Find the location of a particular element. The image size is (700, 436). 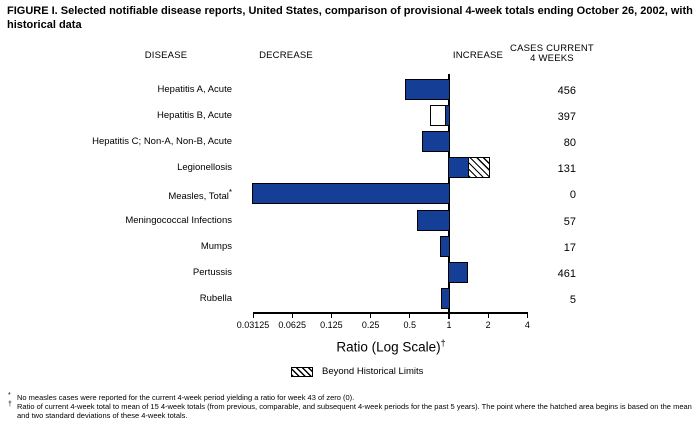

x-axis-tick-label: 0.125 is located at coordinates (331, 325).